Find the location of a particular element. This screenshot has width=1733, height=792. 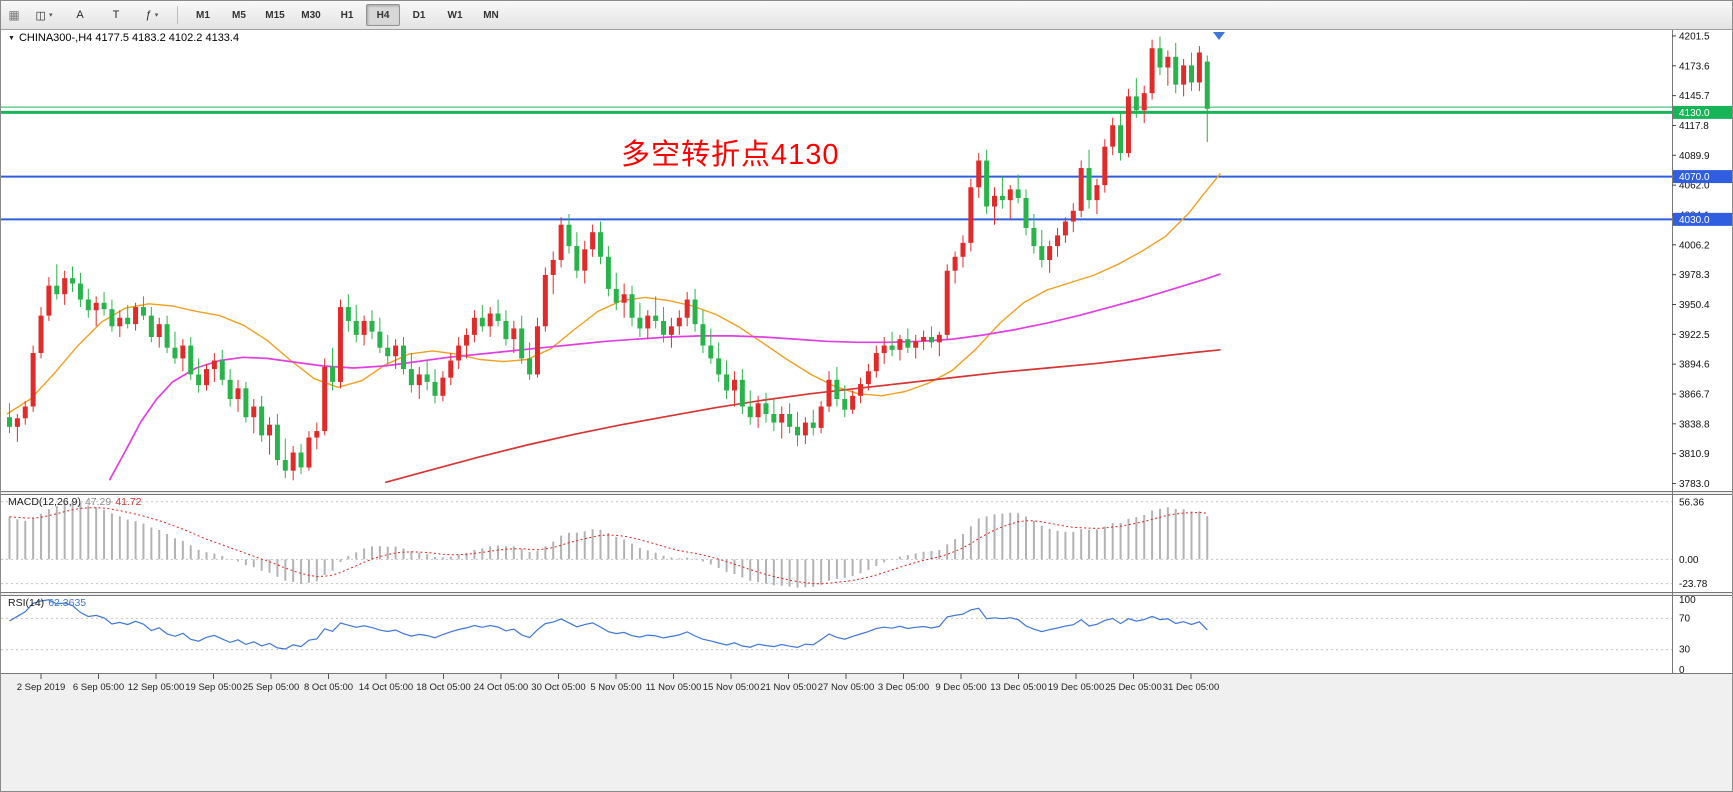

timeframe-h4: H4 is located at coordinates (383, 15).